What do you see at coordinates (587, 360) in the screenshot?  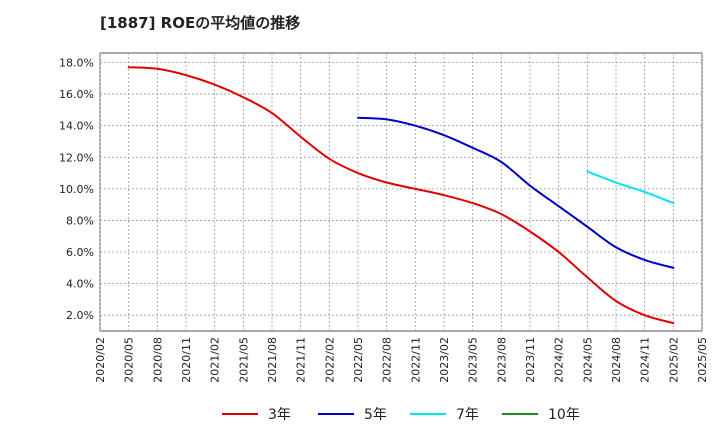 I see `x-tick-label: 2024/05` at bounding box center [587, 360].